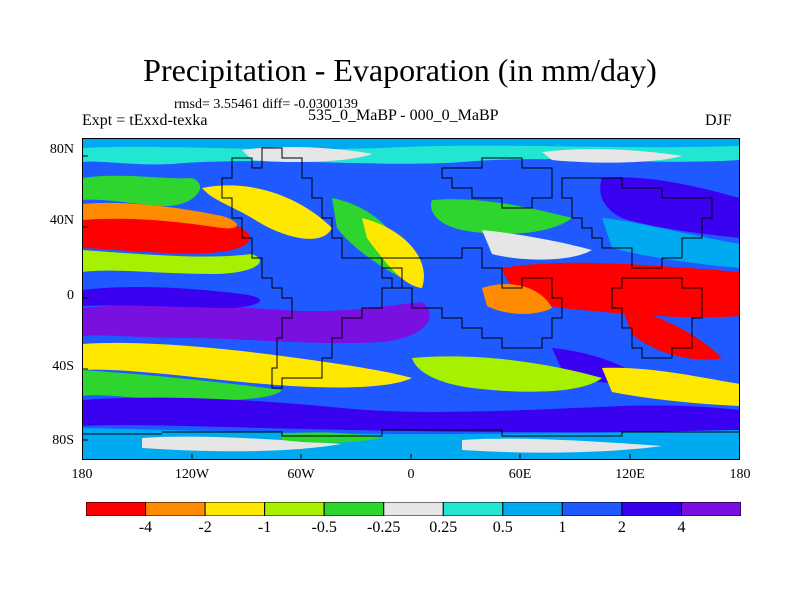  What do you see at coordinates (332, 437) in the screenshot?
I see `field-antarctic-green` at bounding box center [332, 437].